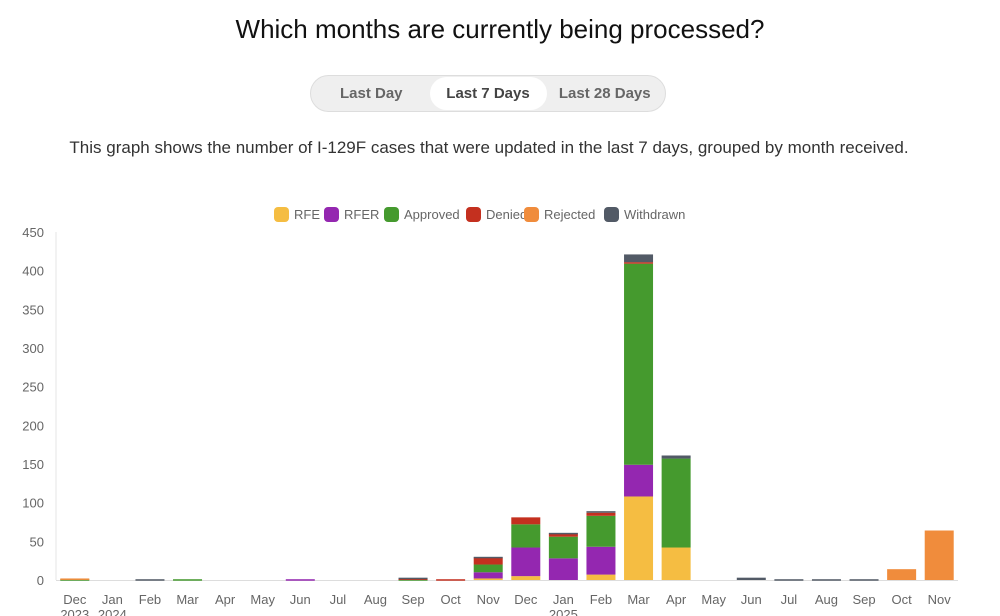 The width and height of the screenshot is (1000, 616). What do you see at coordinates (33, 232) in the screenshot?
I see `y-tick-label: 450` at bounding box center [33, 232].